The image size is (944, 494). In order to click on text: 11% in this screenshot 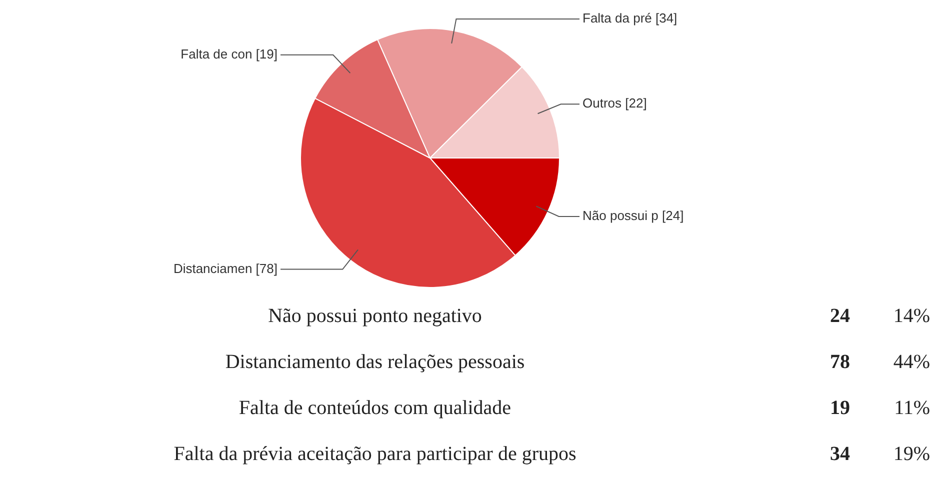, I will do `click(911, 408)`.